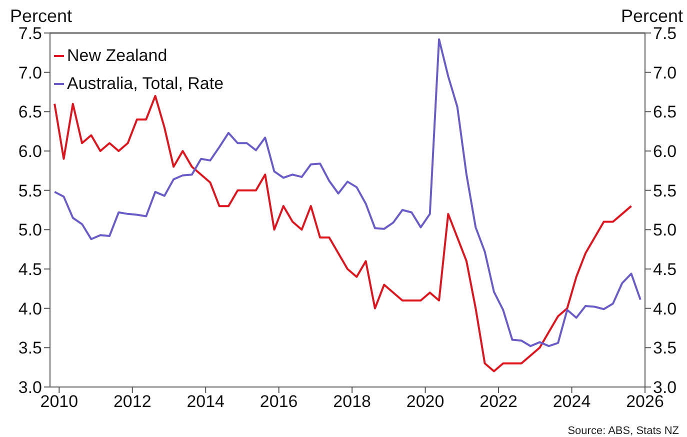 This screenshot has width=687, height=437. What do you see at coordinates (30, 112) in the screenshot?
I see `y-tick-label: 6.5` at bounding box center [30, 112].